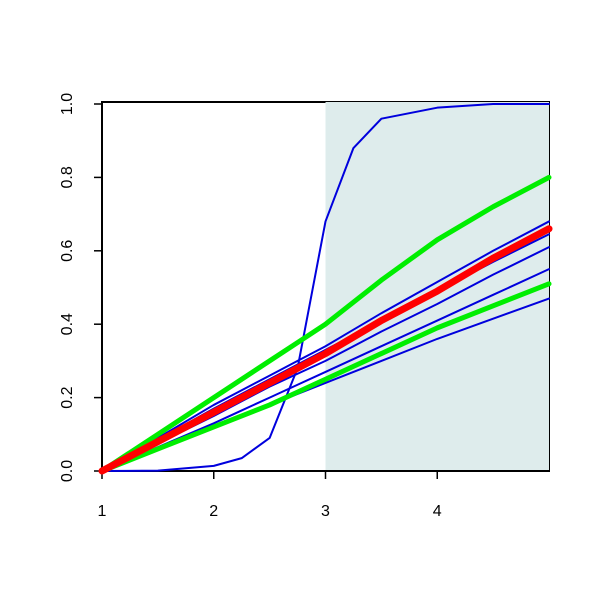 This screenshot has width=600, height=600. Describe the element at coordinates (213, 511) in the screenshot. I see `x-tick-label: 2` at that location.